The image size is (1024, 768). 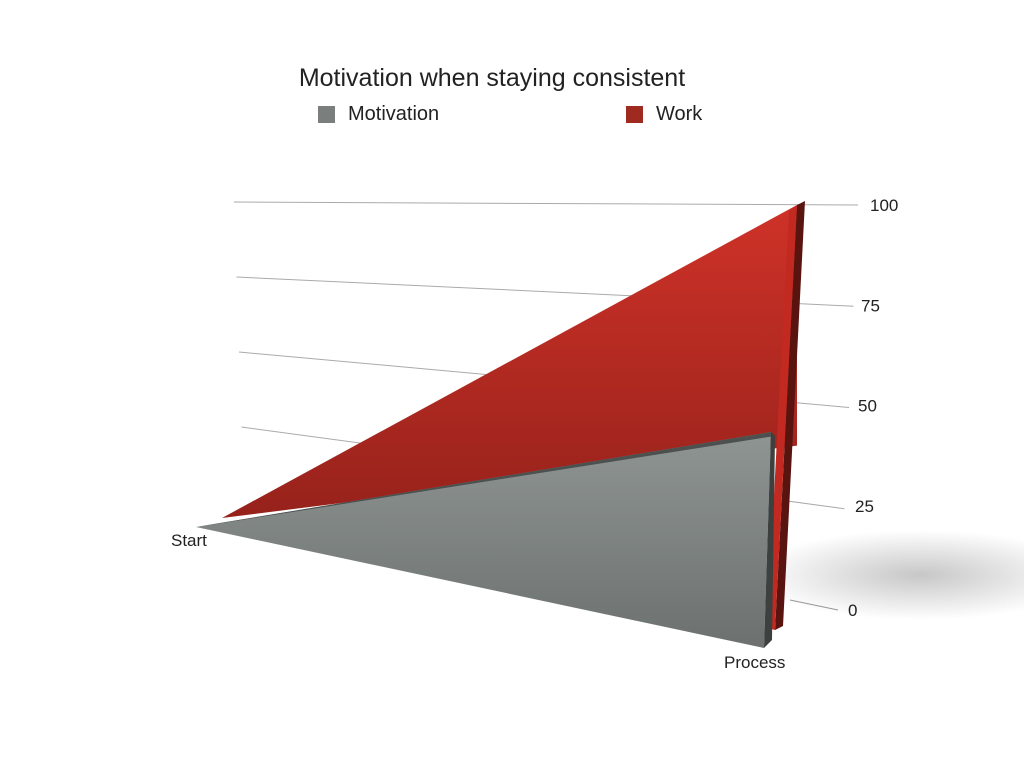 I want to click on area-work-edge, so click(x=790, y=415).